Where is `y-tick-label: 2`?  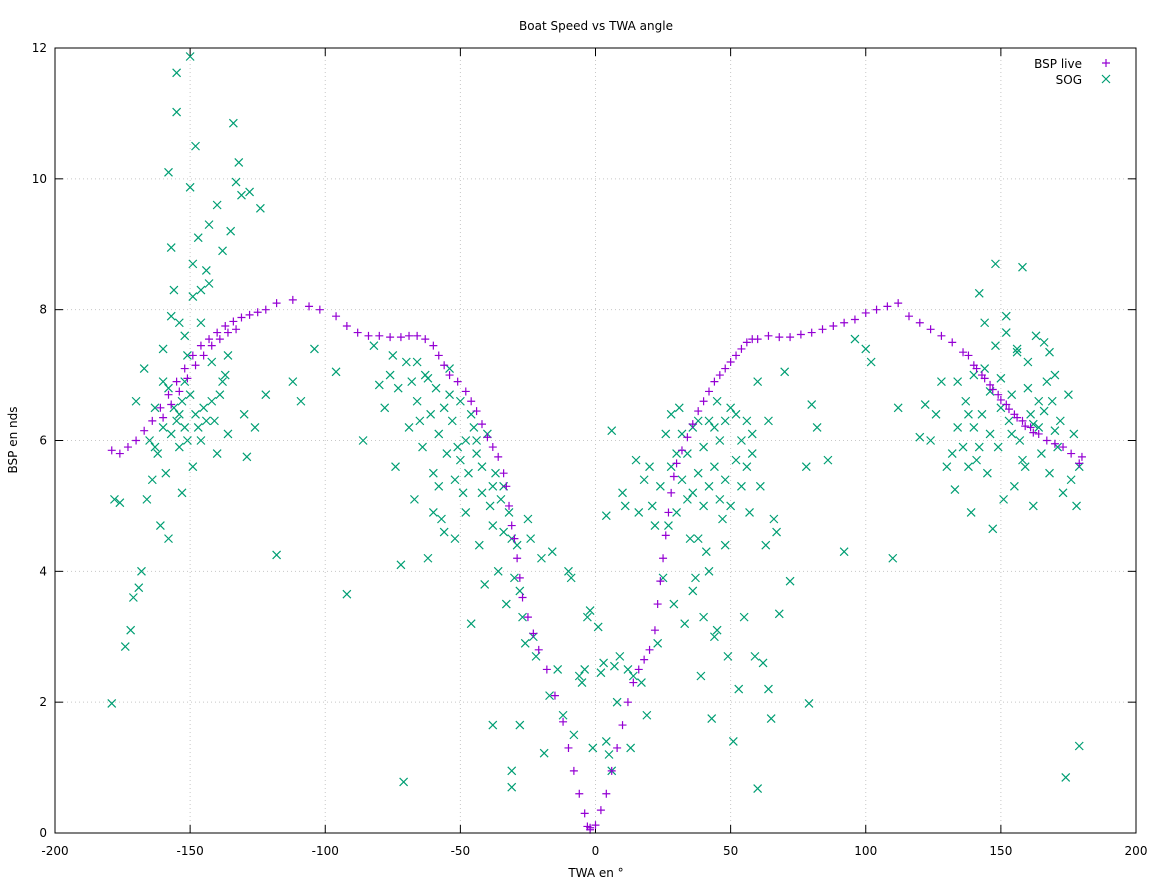
y-tick-label: 2 is located at coordinates (43, 702).